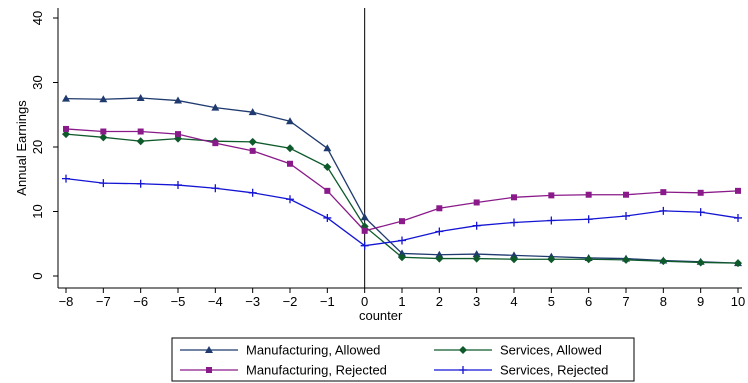 This screenshot has height=383, width=748. I want to click on legend-item: Manufacturing, Allowed, so click(280, 350).